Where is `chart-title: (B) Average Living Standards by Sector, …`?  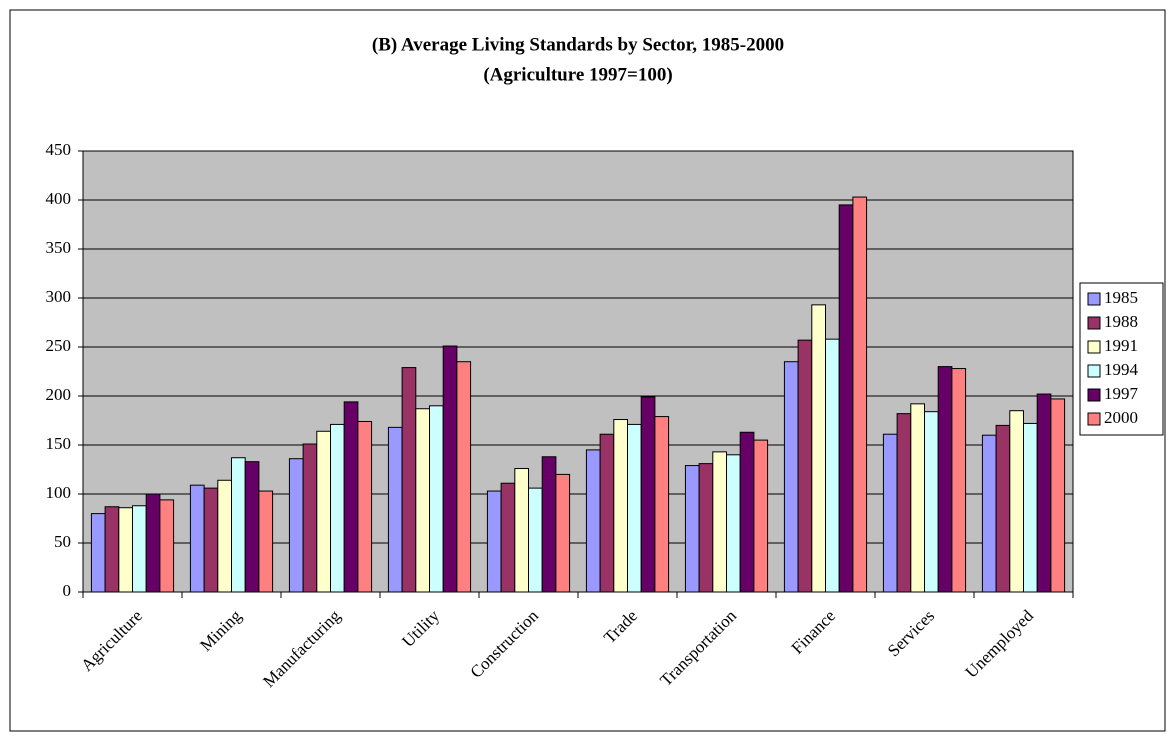
chart-title: (B) Average Living Standards by Sector, … is located at coordinates (578, 44).